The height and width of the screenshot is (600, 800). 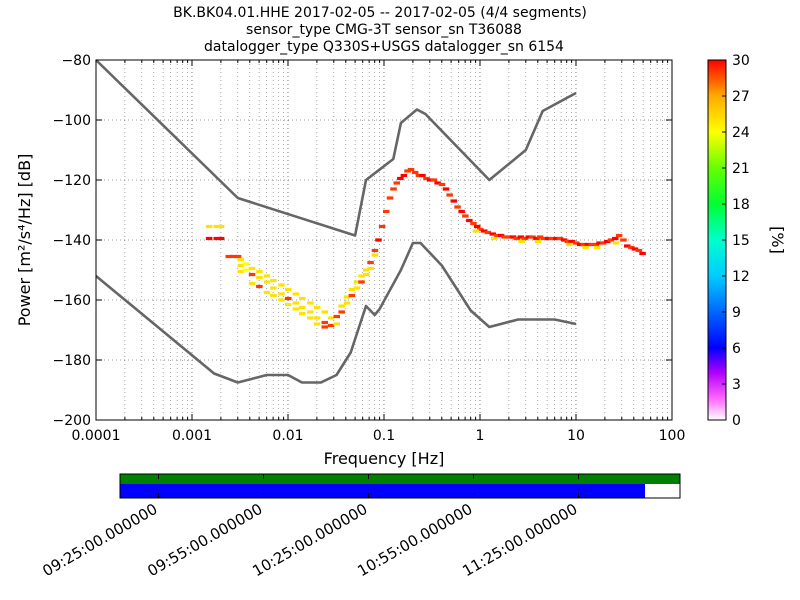 I want to click on y-tick-label: −80, so click(x=76, y=61).